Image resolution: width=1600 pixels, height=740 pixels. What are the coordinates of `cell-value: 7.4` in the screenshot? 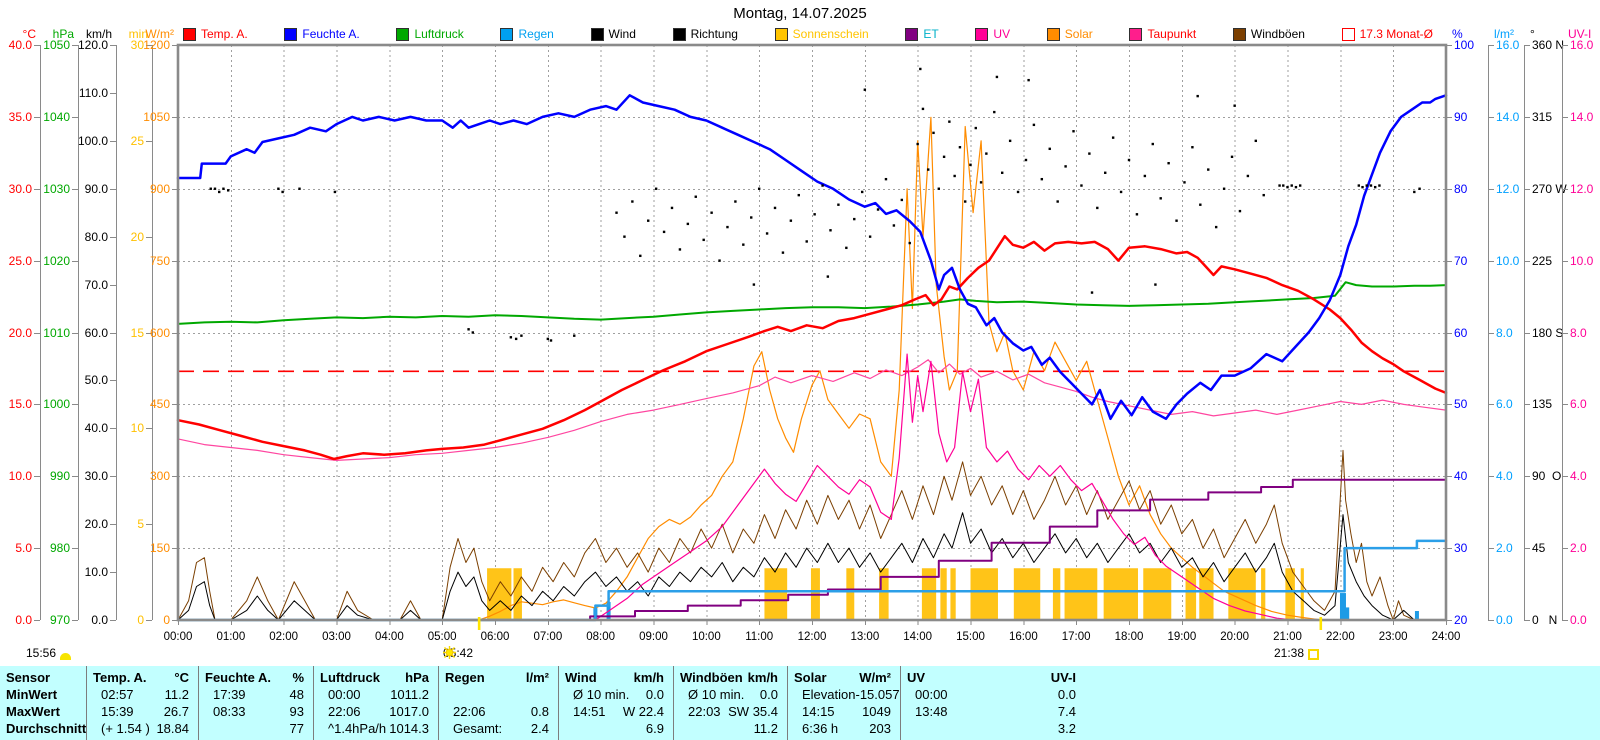 It's located at (1066, 711).